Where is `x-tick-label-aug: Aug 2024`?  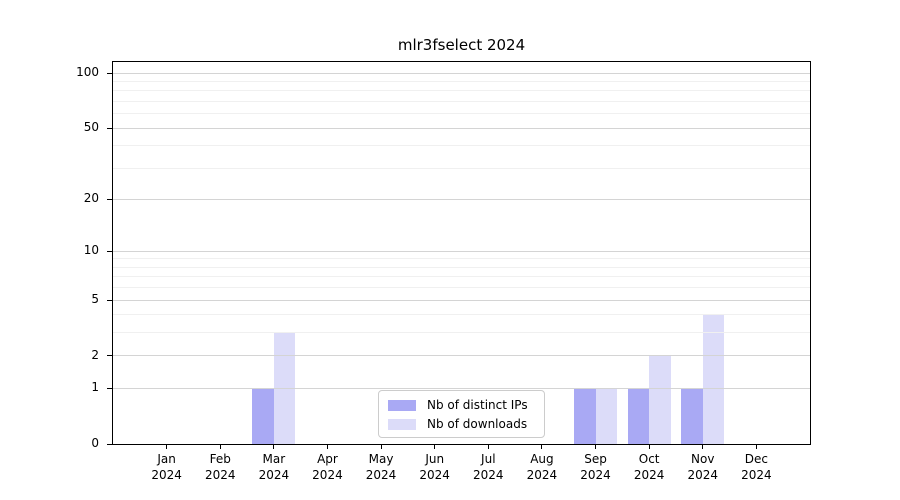
x-tick-label-aug: Aug 2024 is located at coordinates (542, 467).